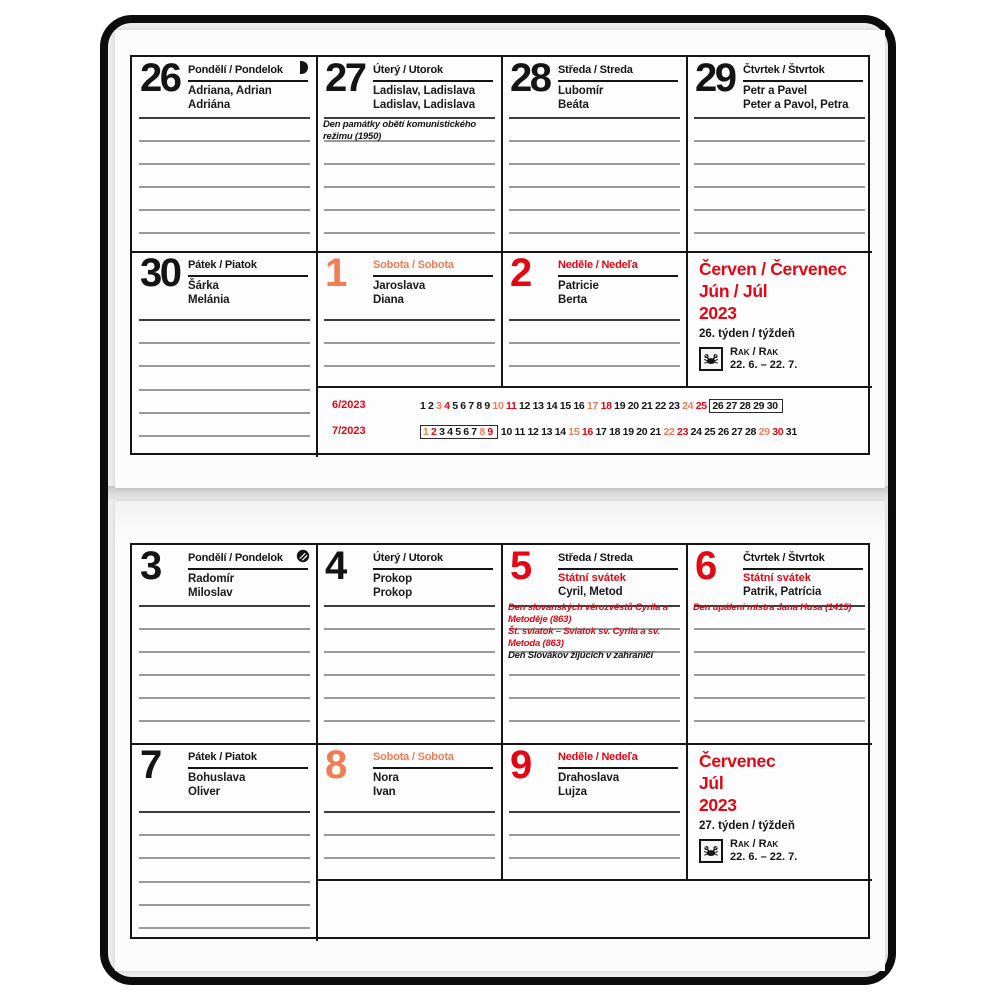  Describe the element at coordinates (336, 566) in the screenshot. I see `day-number: 4` at that location.